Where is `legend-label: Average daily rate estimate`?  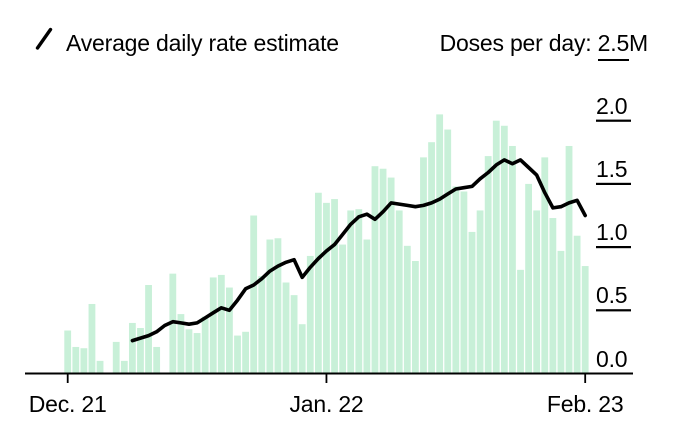 legend-label: Average daily rate estimate is located at coordinates (202, 43).